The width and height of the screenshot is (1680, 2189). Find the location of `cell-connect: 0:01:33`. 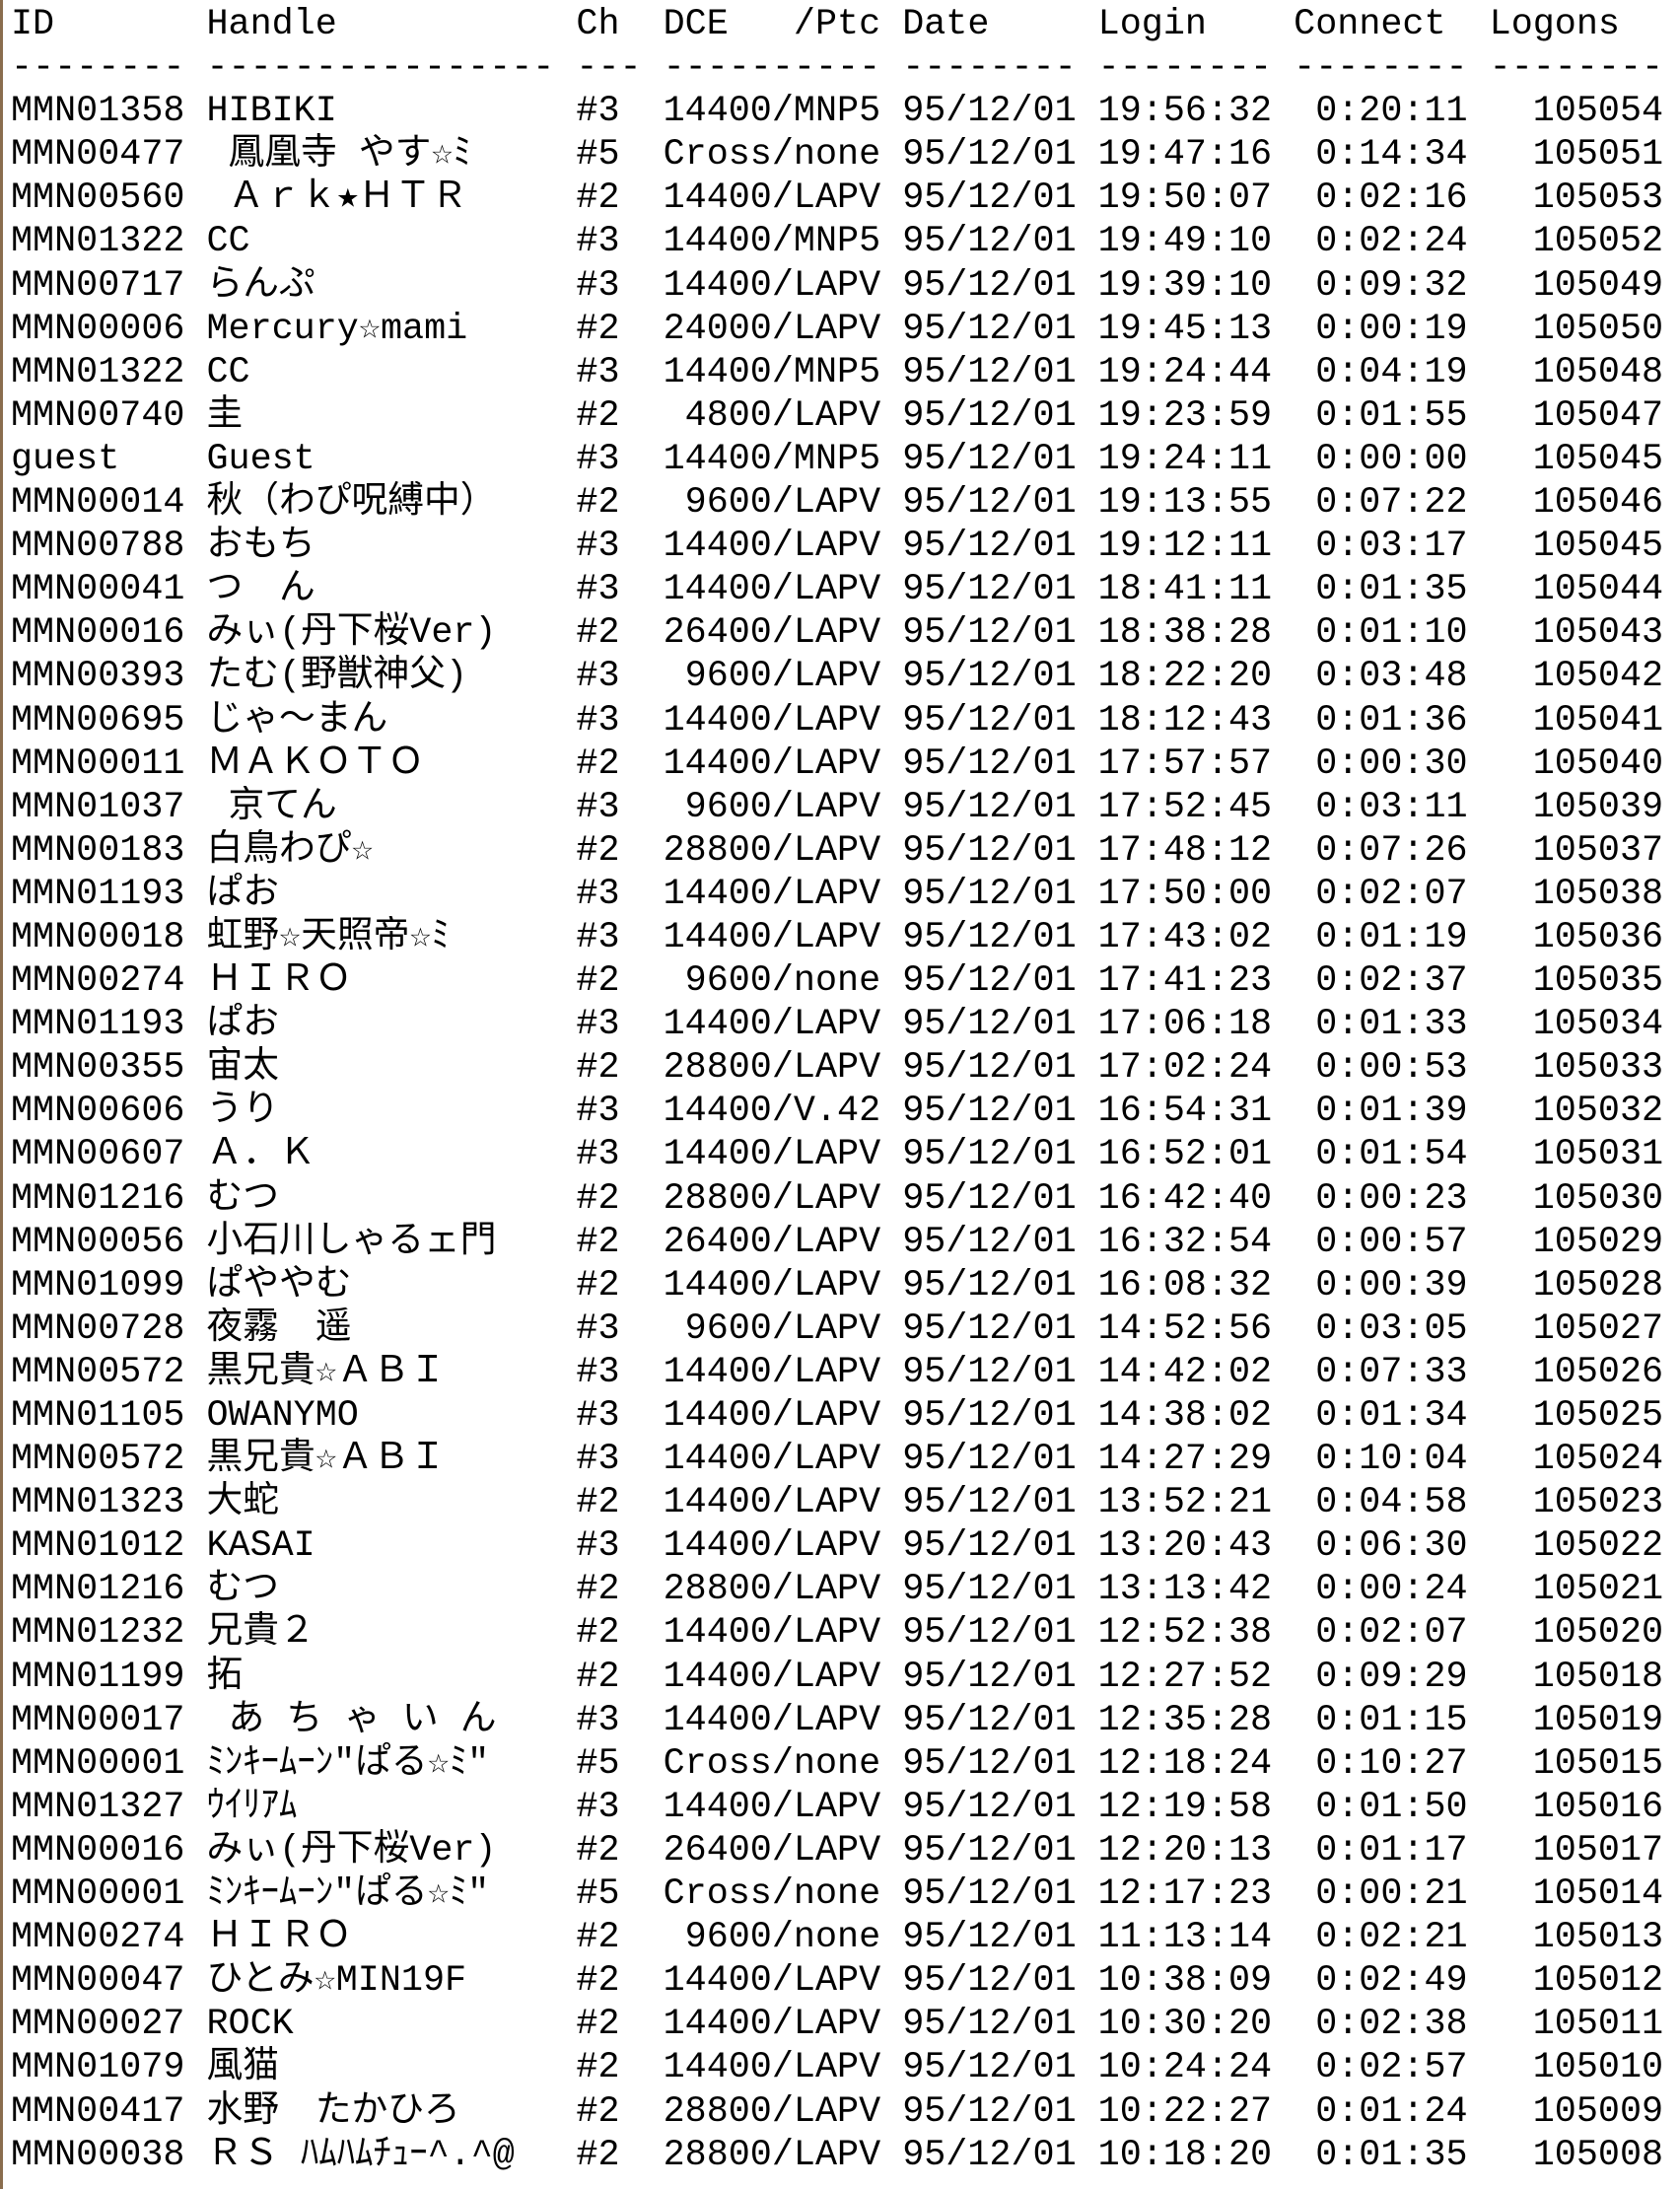

cell-connect: 0:01:33 is located at coordinates (1391, 1025).